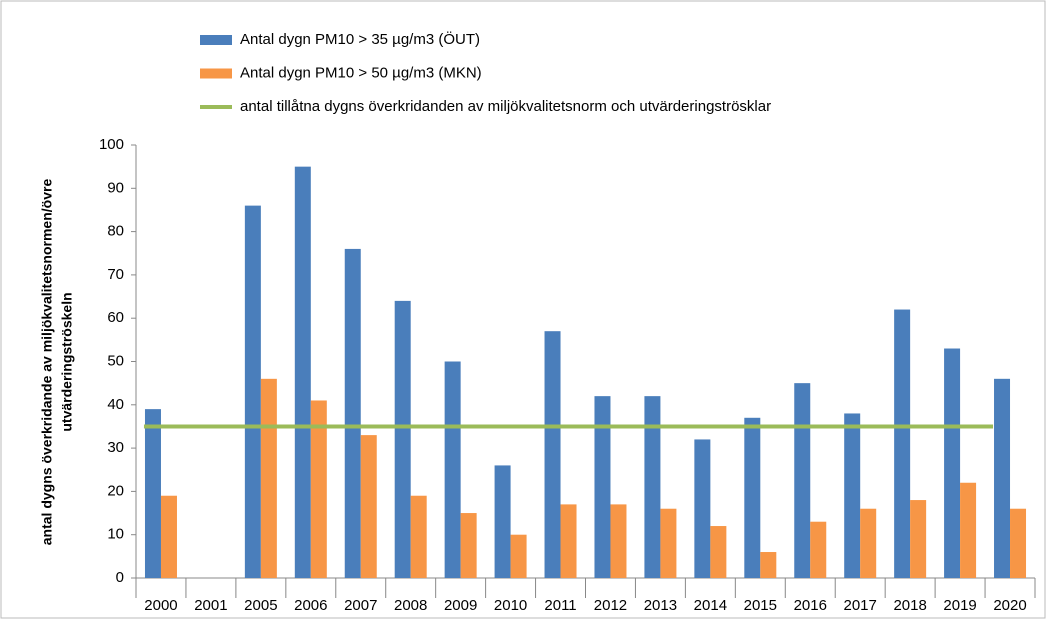 This screenshot has width=1047, height=620. I want to click on y-tick-label: 20, so click(115, 490).